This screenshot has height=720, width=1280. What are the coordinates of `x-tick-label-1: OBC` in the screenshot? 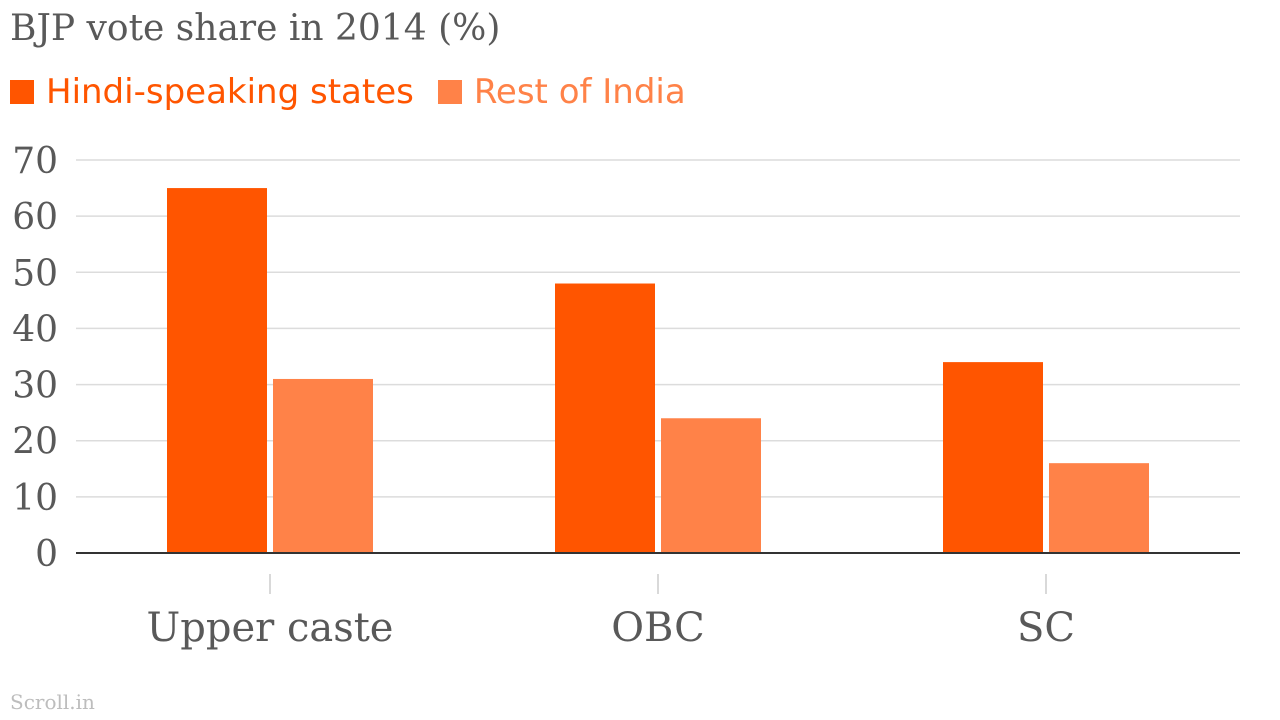 It's located at (658, 628).